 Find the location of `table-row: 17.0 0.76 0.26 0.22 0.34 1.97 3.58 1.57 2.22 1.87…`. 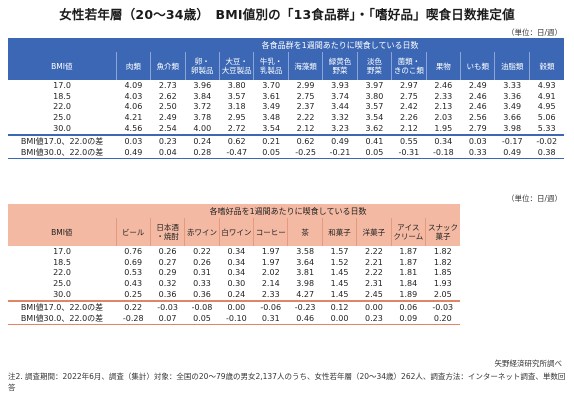

table-row: 17.0 0.76 0.26 0.22 0.34 1.97 3.58 1.57 2.22 1.87… is located at coordinates (234, 251).